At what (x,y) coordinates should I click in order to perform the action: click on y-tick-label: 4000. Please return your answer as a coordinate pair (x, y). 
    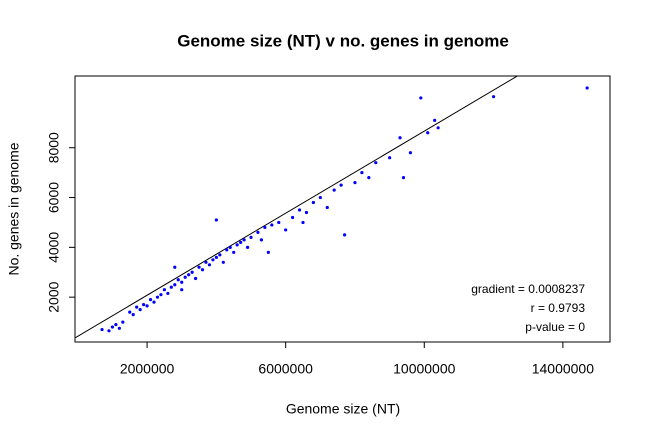
    Looking at the image, I should click on (54, 247).